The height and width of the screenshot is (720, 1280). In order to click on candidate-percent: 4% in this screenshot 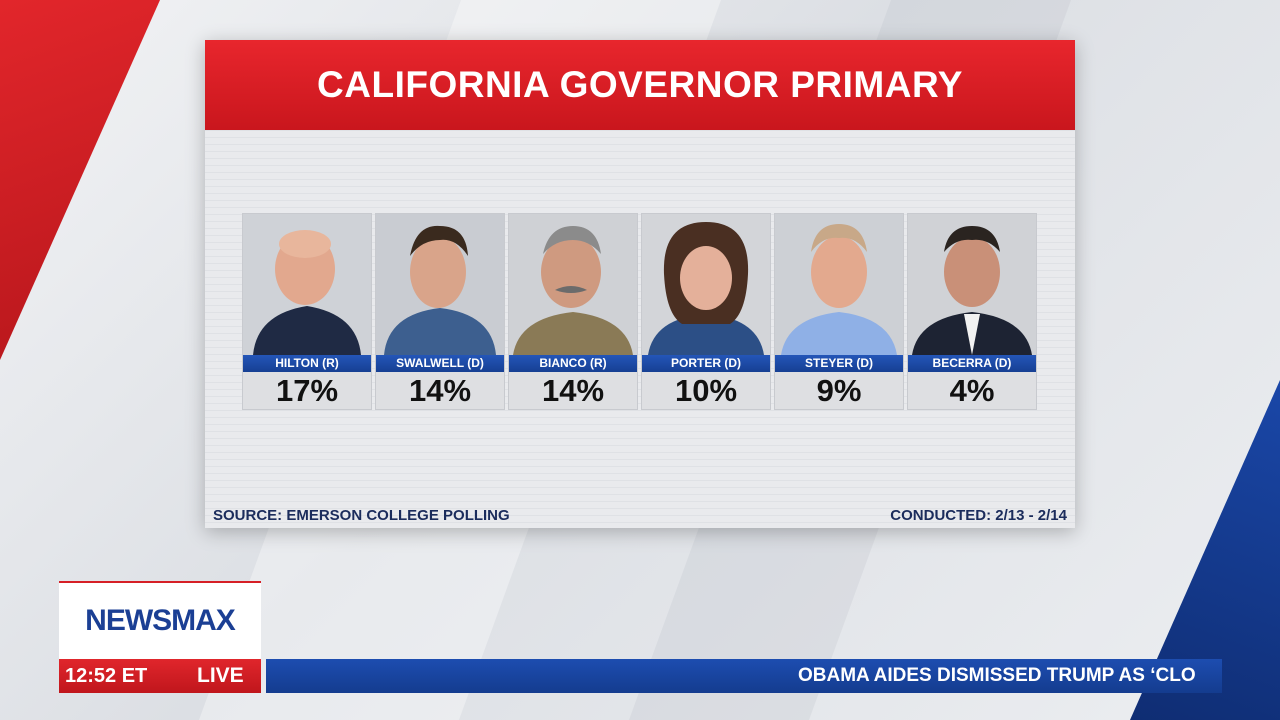, I will do `click(972, 390)`.